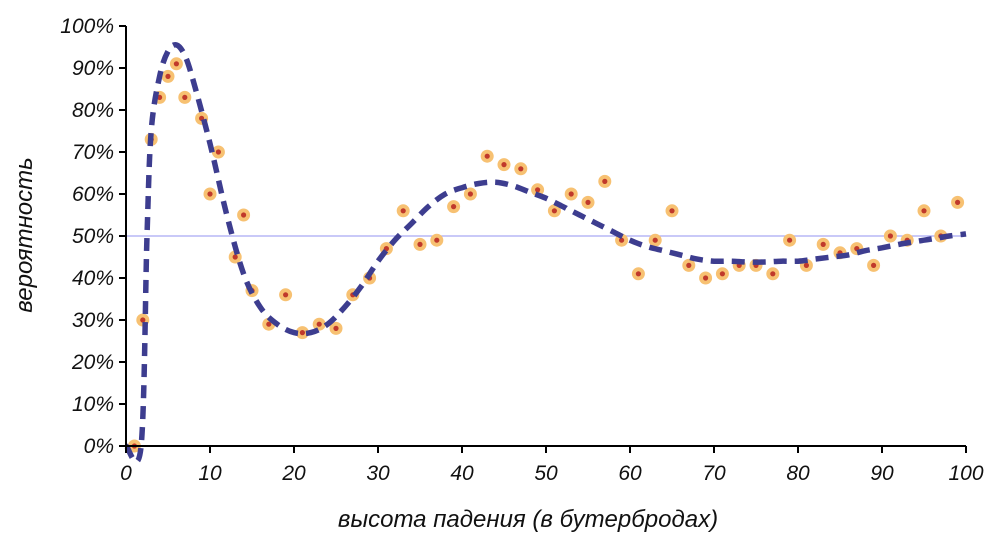  What do you see at coordinates (87, 26) in the screenshot?
I see `y-tick-label: 100%` at bounding box center [87, 26].